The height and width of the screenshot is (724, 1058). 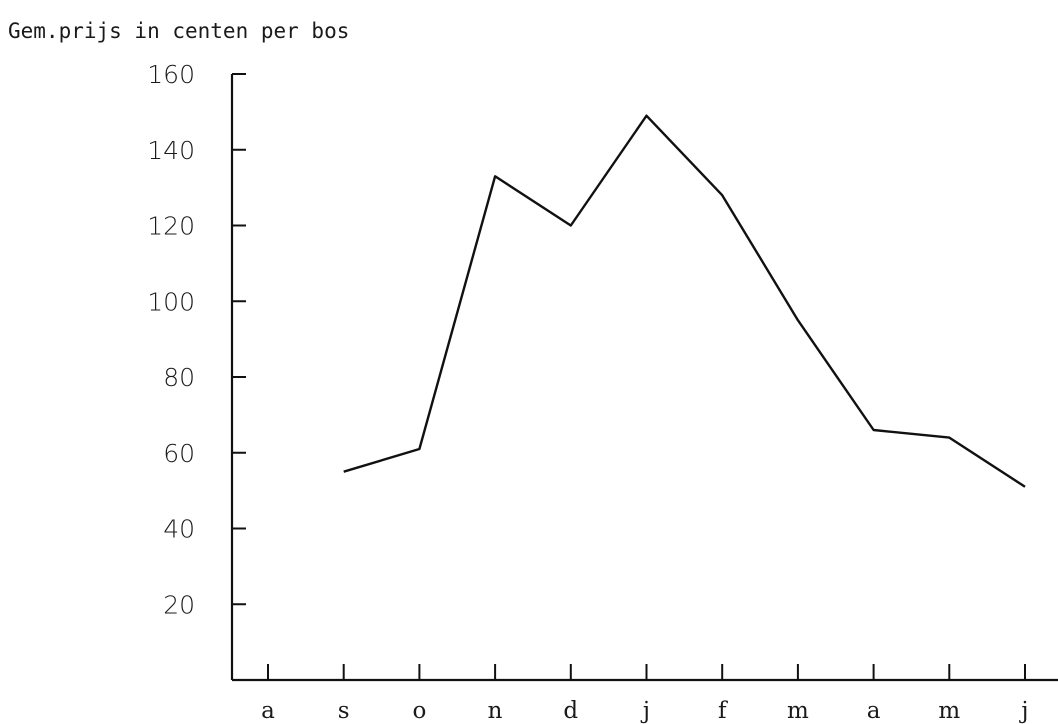 I want to click on x-tick-label: o, so click(x=419, y=711).